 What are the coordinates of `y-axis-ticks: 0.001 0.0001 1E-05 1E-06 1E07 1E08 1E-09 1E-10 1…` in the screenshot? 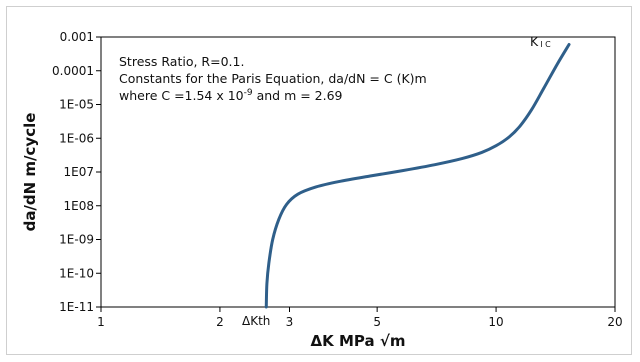 It's located at (76, 172).